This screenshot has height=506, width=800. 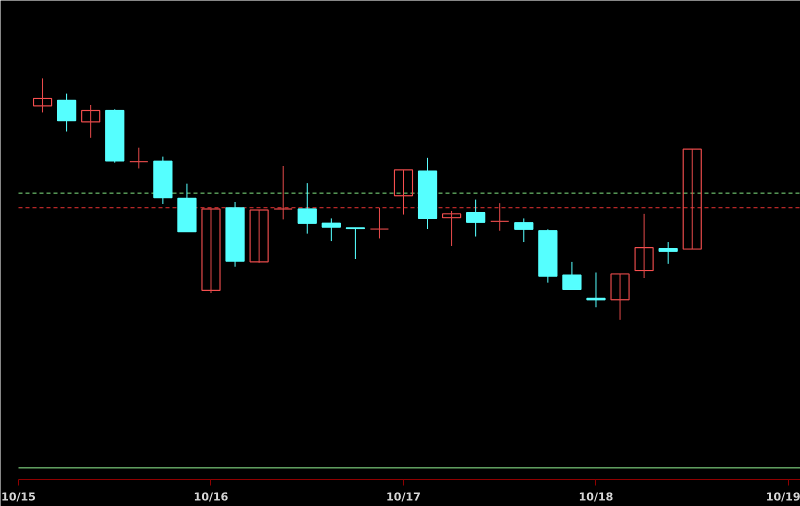 What do you see at coordinates (596, 497) in the screenshot?
I see `x-tick-label: 10/18` at bounding box center [596, 497].